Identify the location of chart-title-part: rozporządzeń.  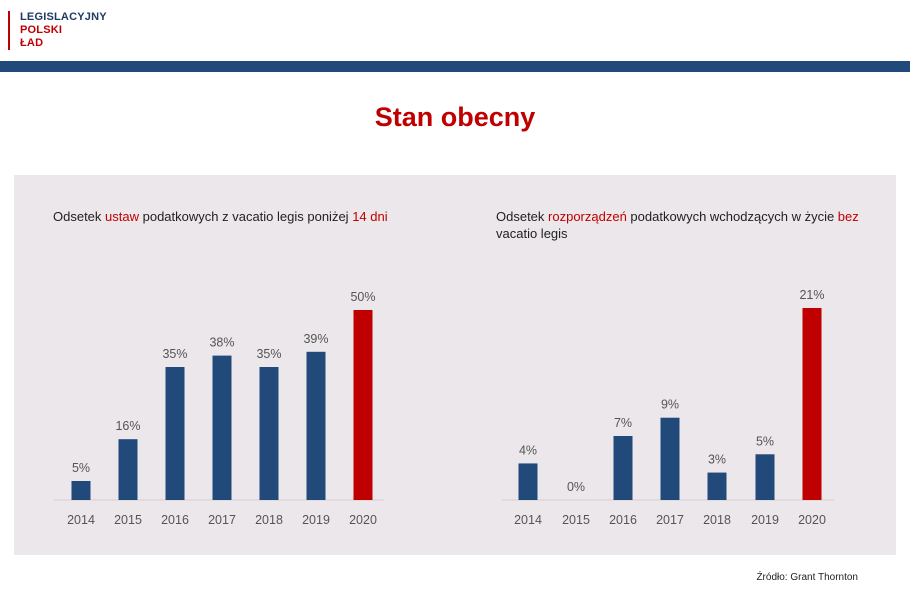
(587, 216).